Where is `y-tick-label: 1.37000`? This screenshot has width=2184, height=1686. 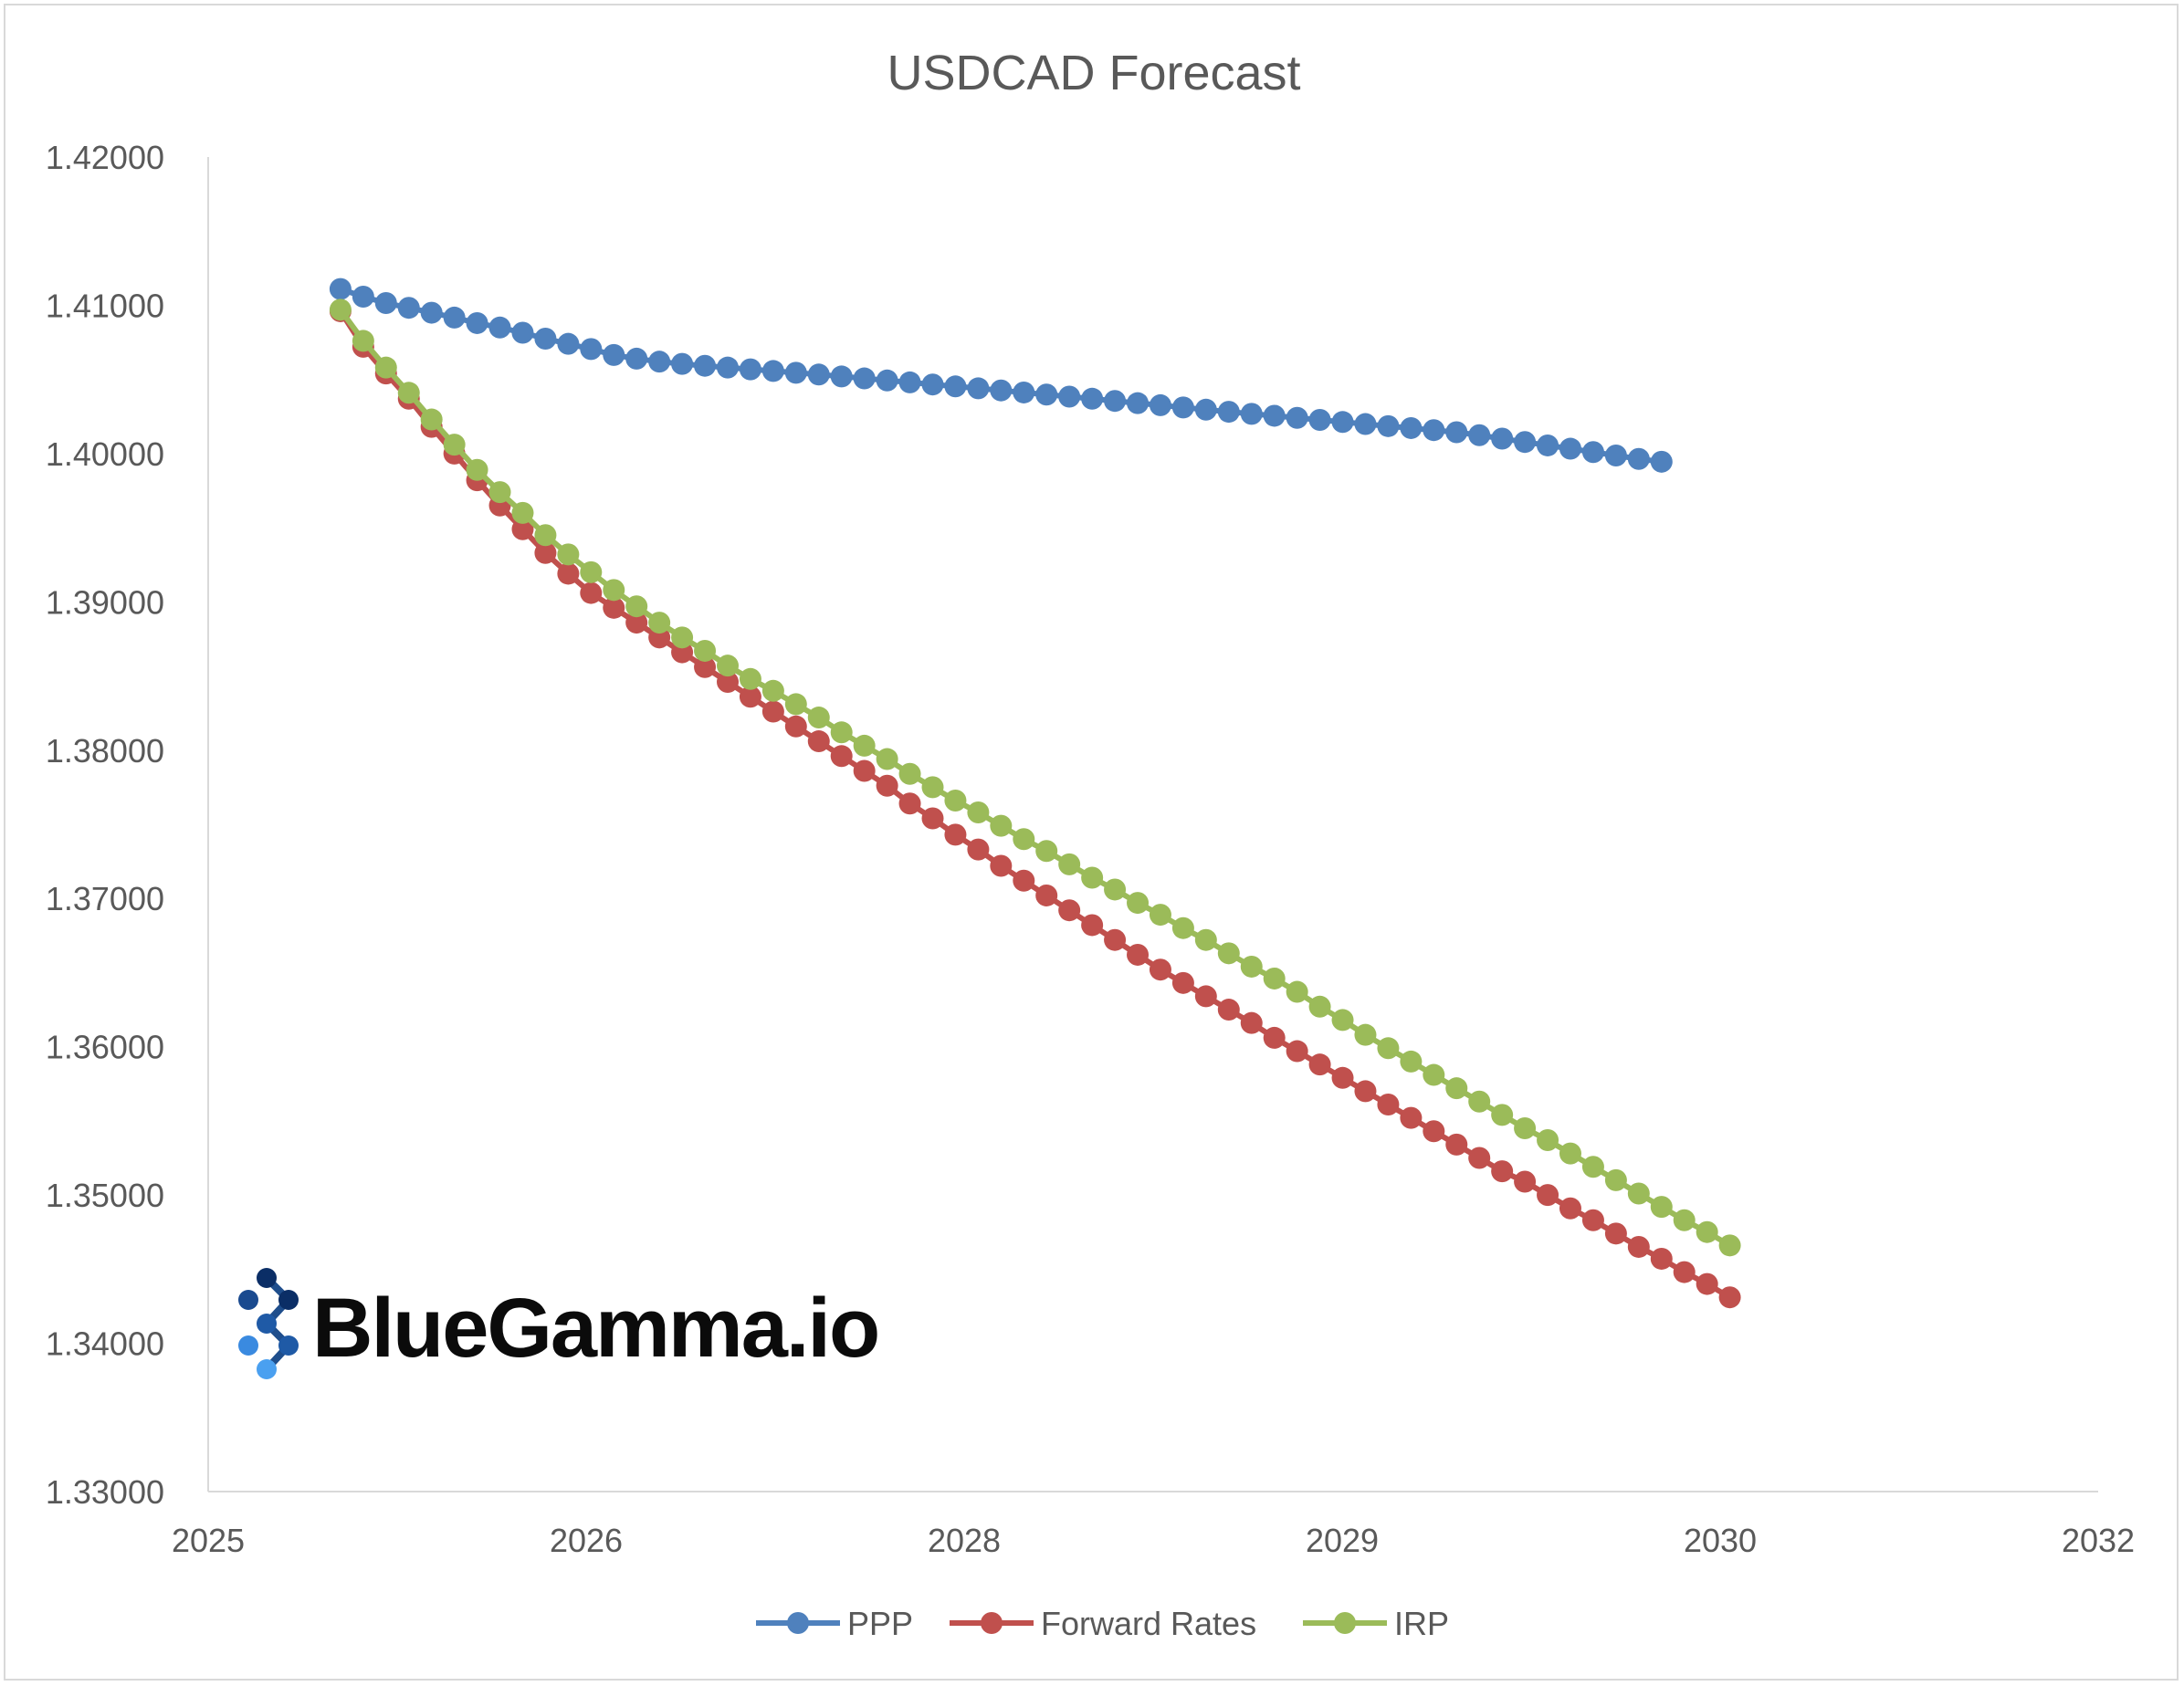
y-tick-label: 1.37000 is located at coordinates (105, 898).